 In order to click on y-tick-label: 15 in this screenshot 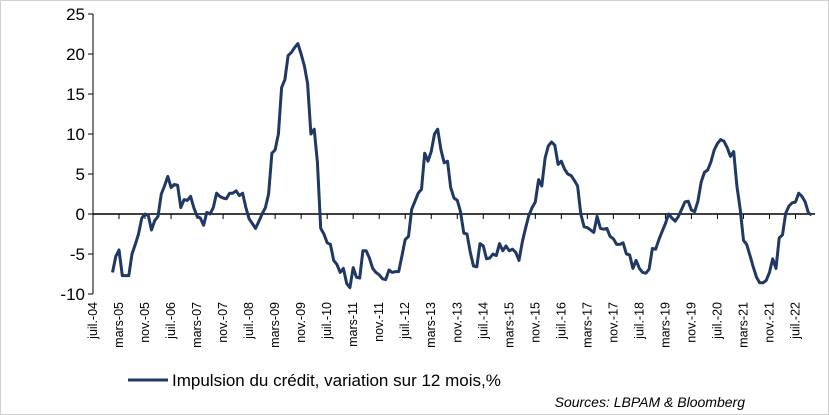, I will do `click(75, 94)`.